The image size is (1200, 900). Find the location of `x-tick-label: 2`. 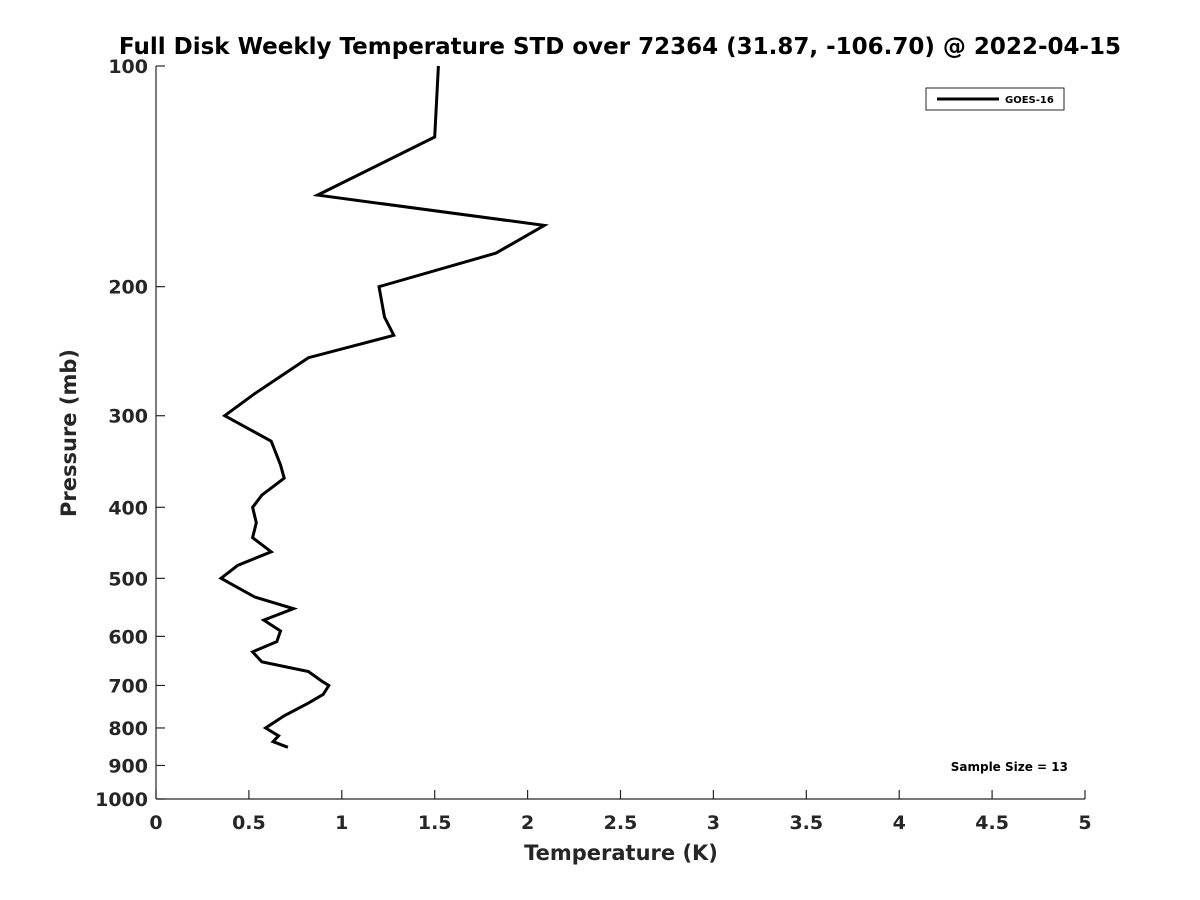

x-tick-label: 2 is located at coordinates (527, 823).